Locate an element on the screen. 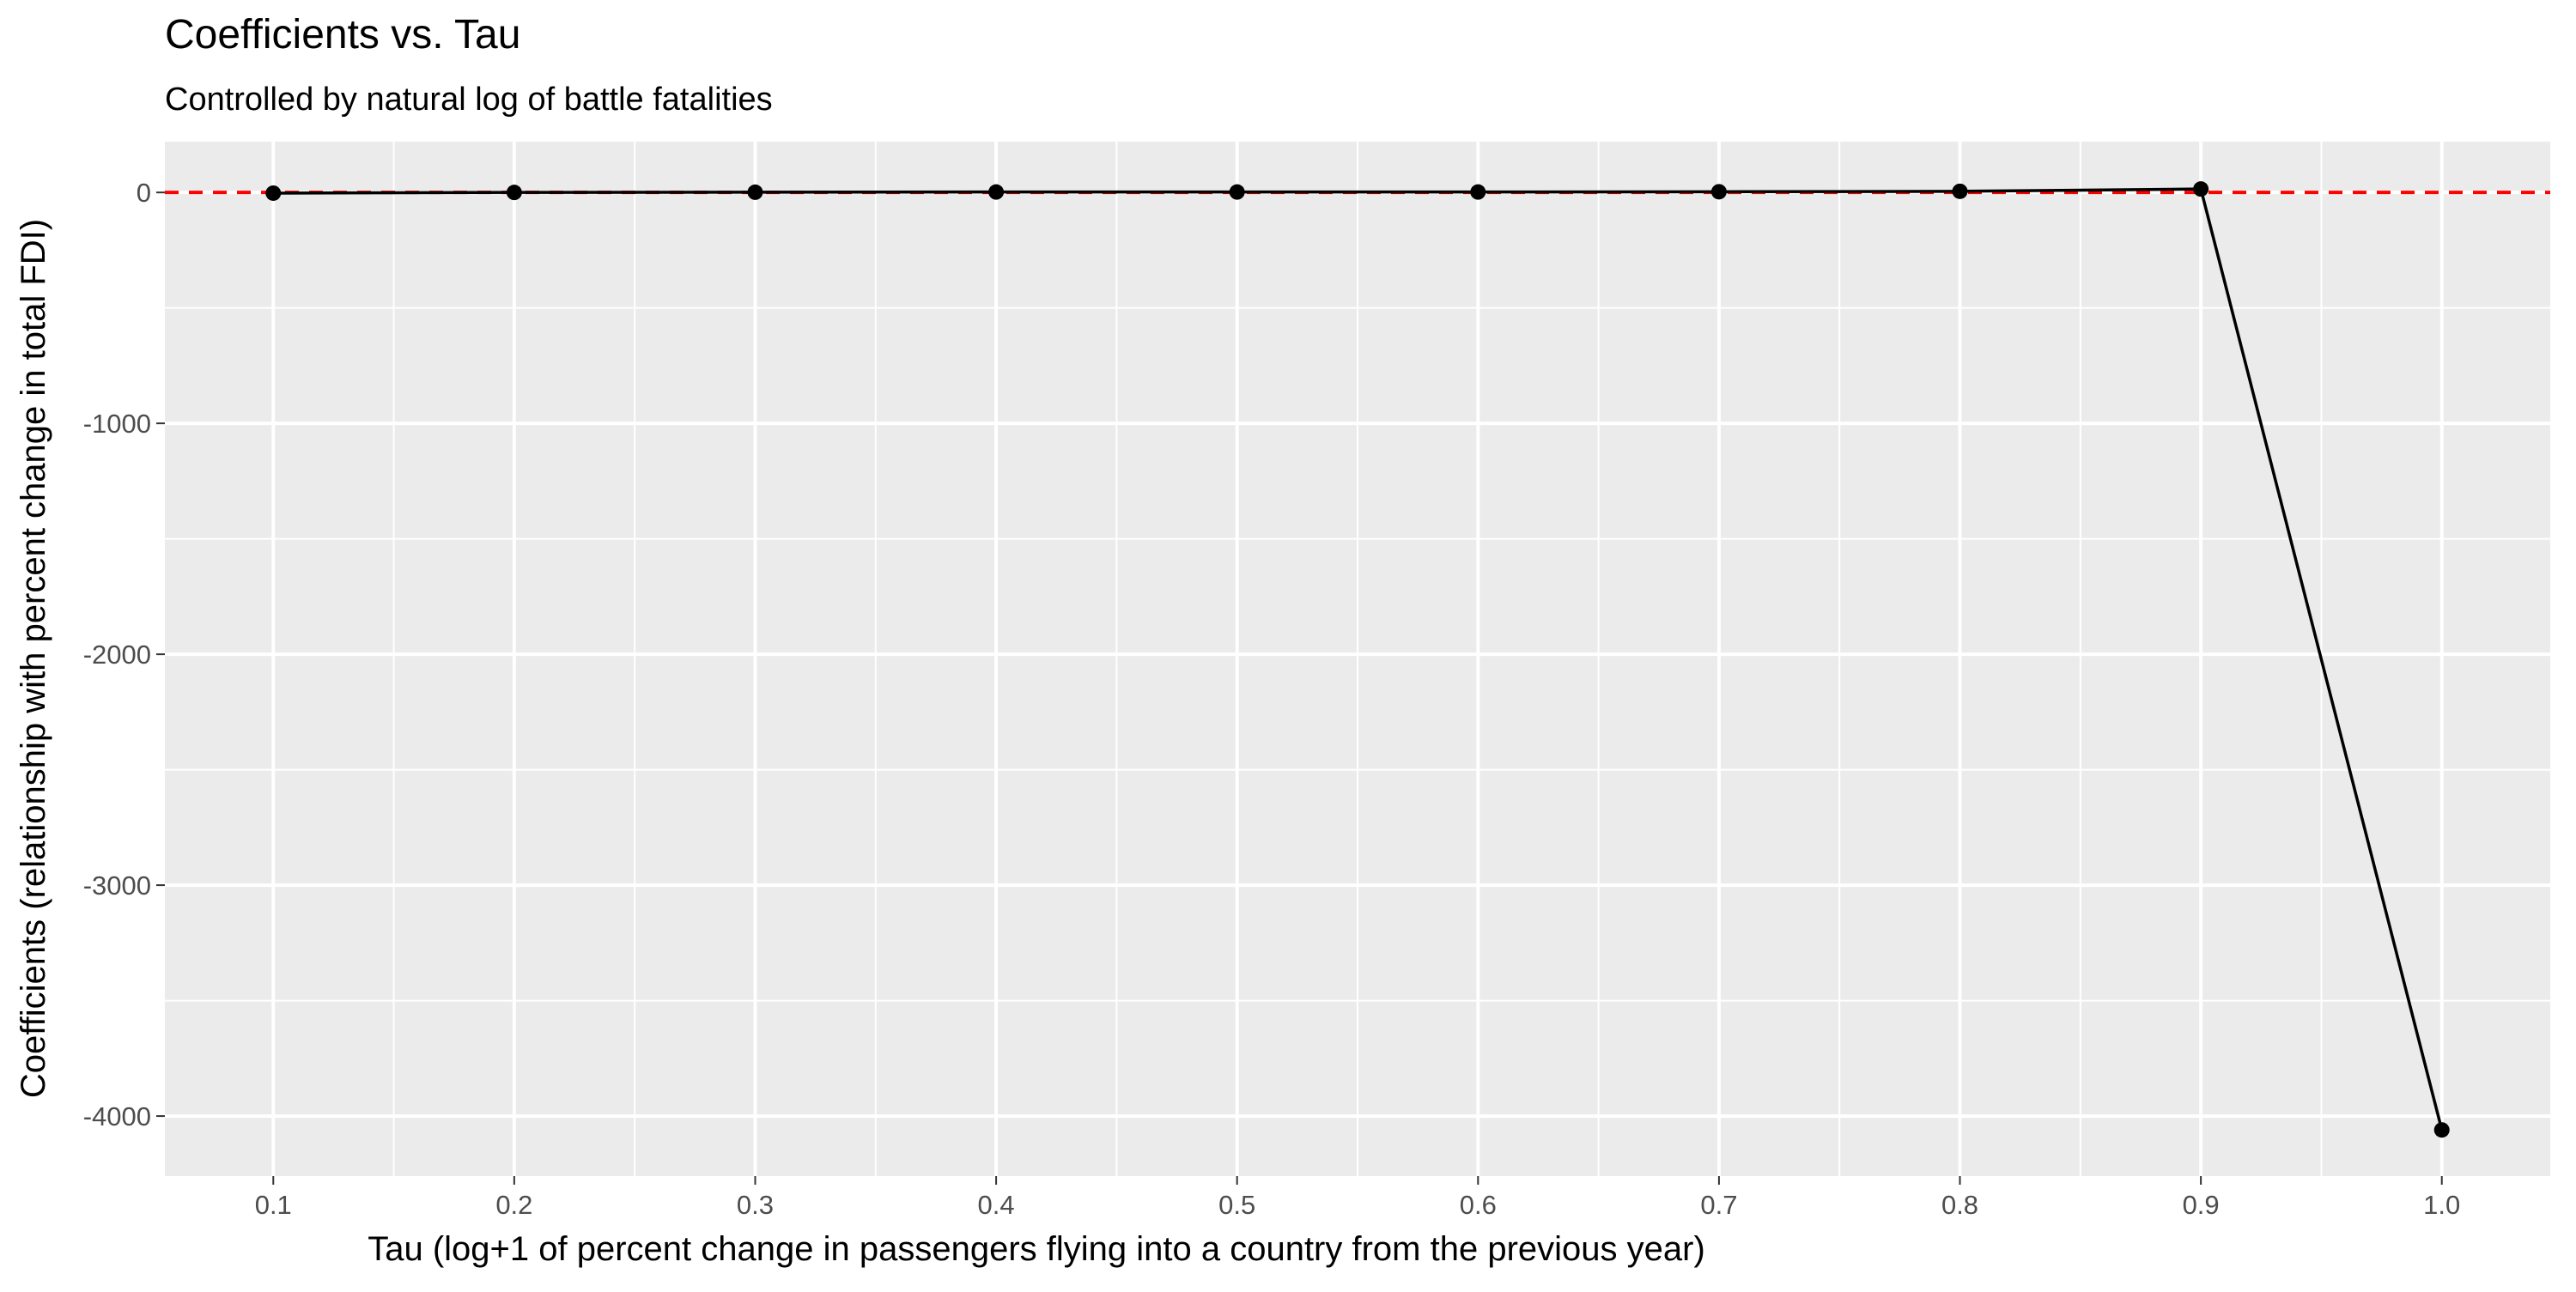 This screenshot has height=1292, width=2576. x-tick-label: 0.4 is located at coordinates (996, 1205).